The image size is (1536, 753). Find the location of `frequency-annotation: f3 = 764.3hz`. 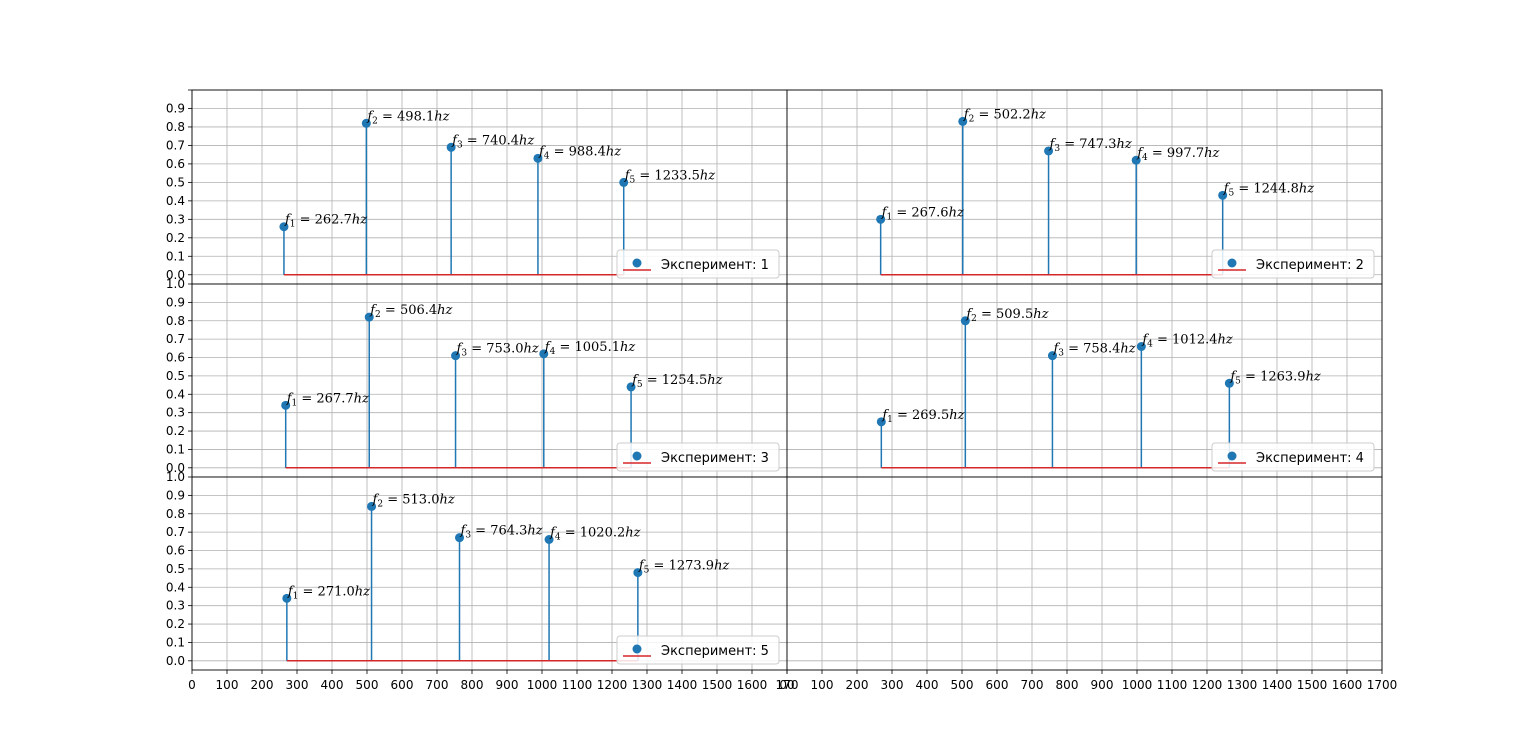

frequency-annotation: f3 = 764.3hz is located at coordinates (501, 532).